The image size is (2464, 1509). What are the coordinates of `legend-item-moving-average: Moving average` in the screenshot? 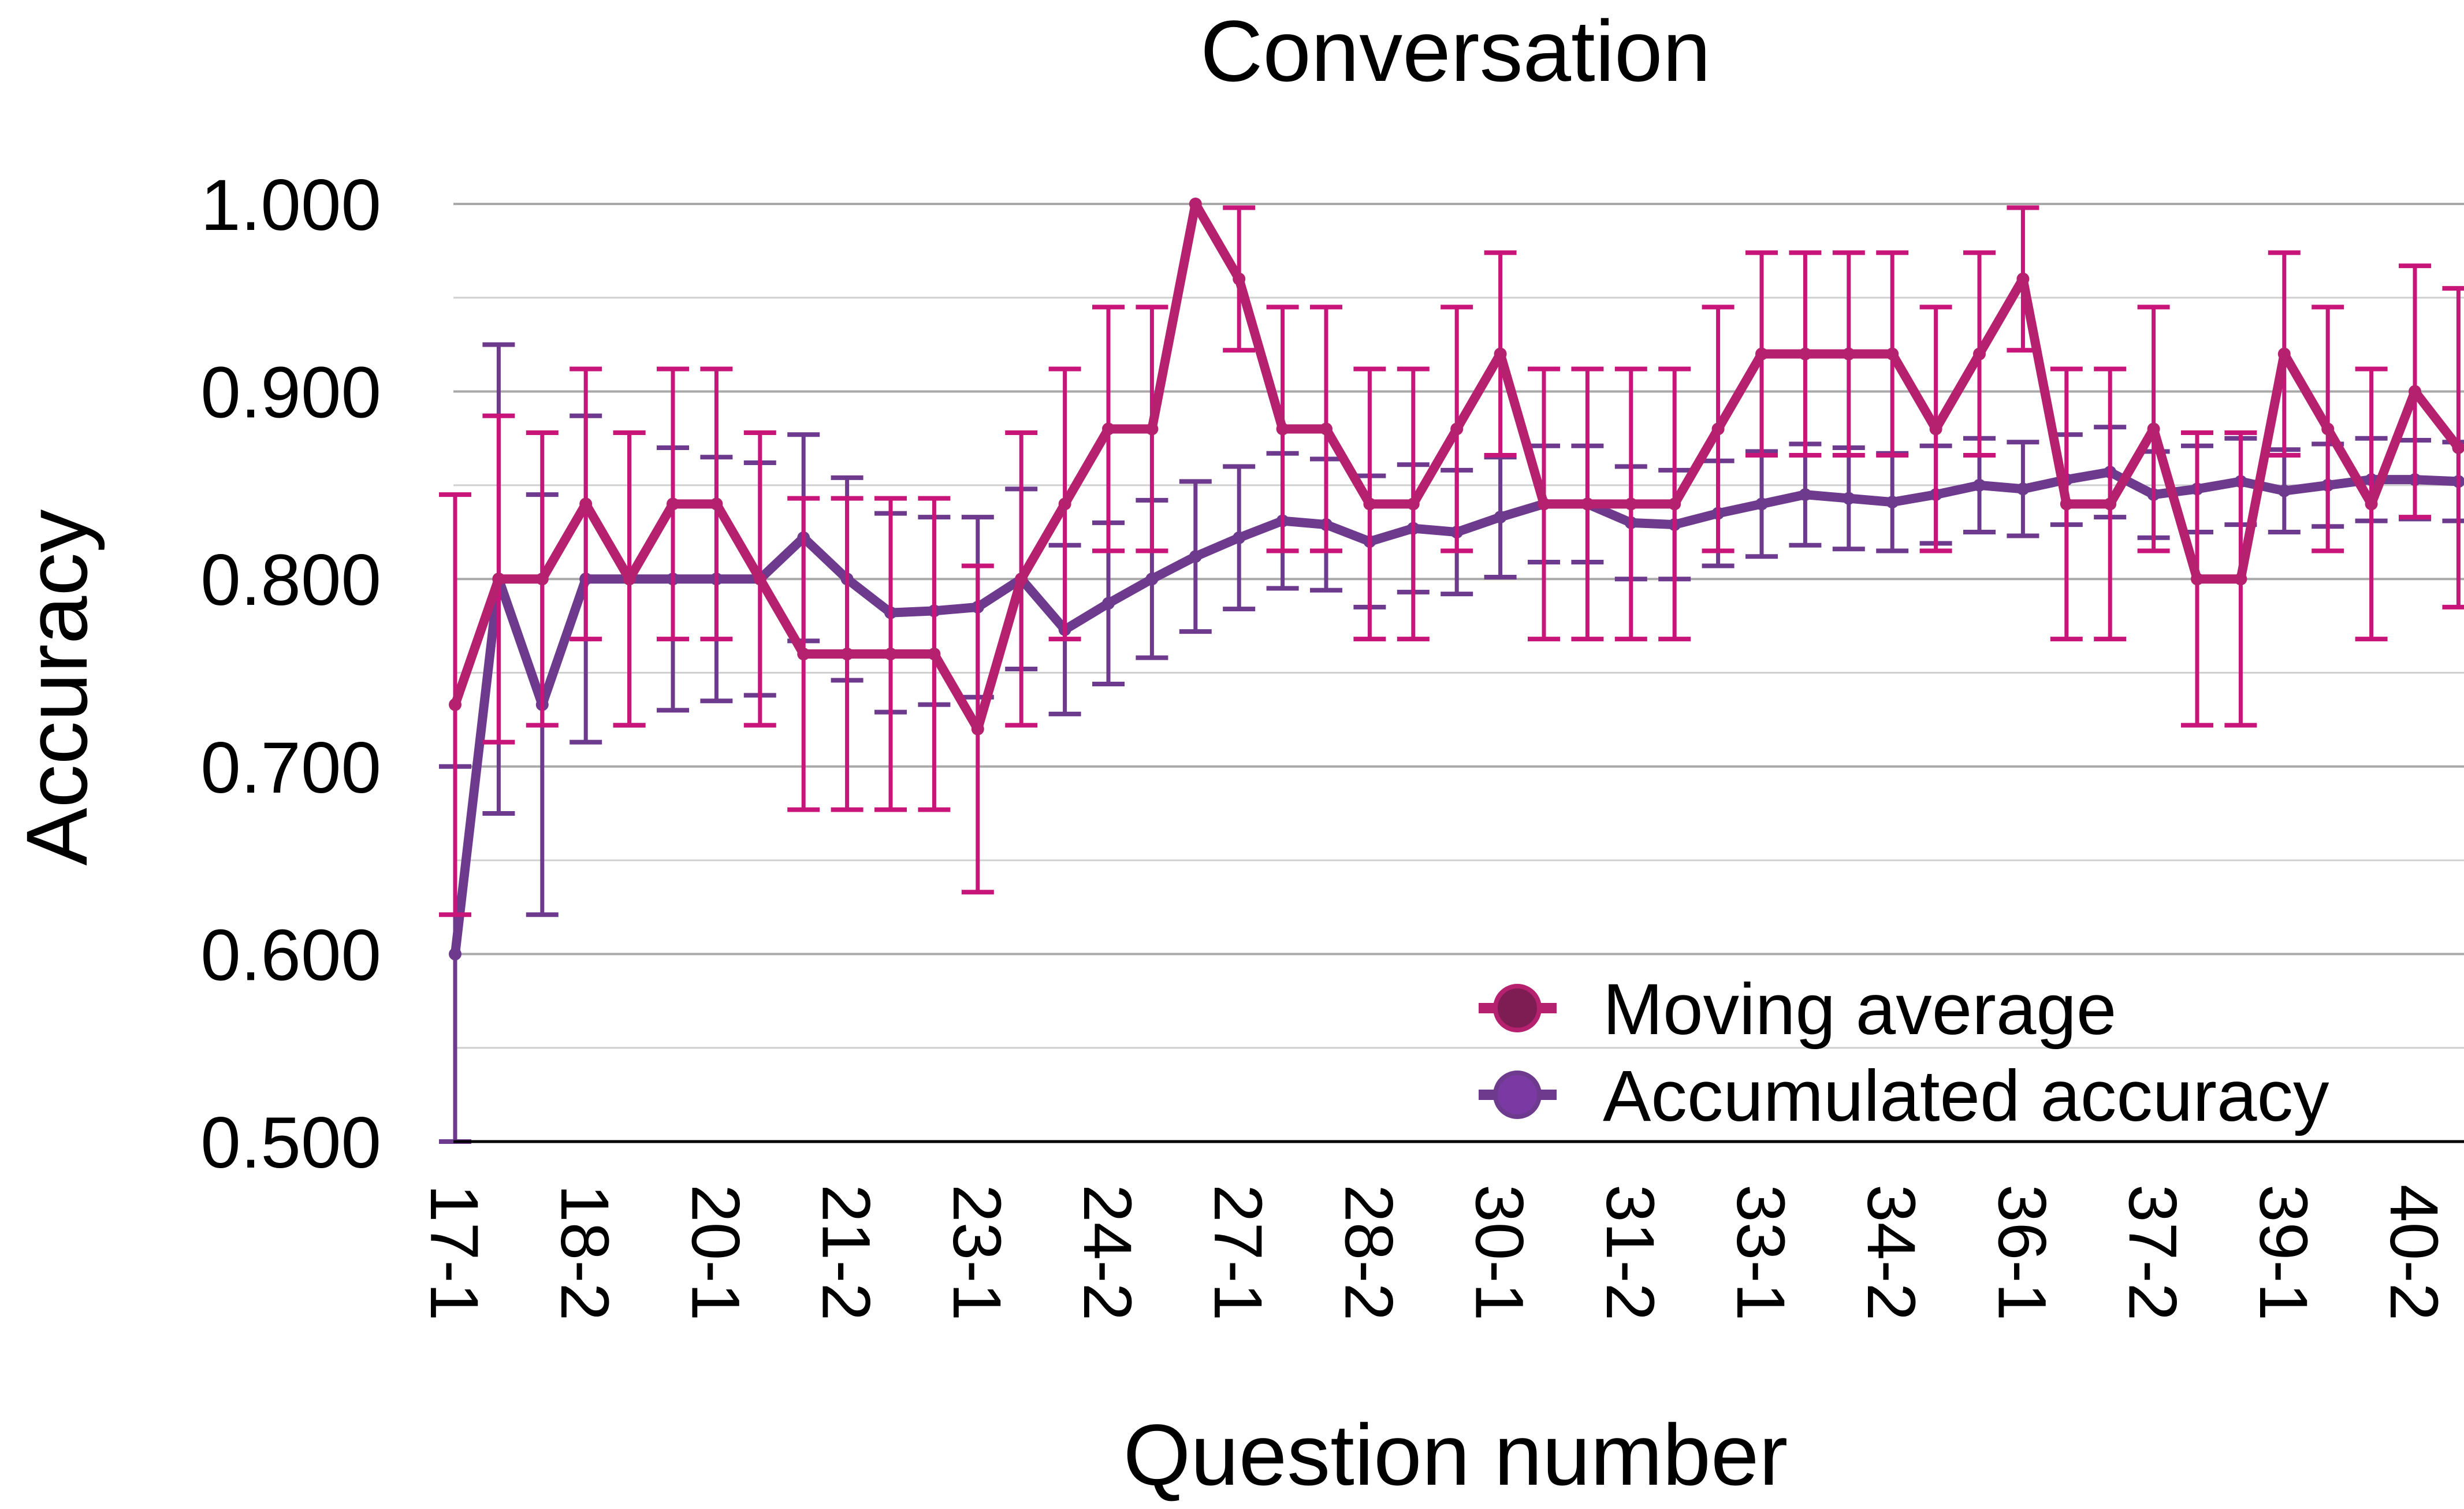 It's located at (1798, 1009).